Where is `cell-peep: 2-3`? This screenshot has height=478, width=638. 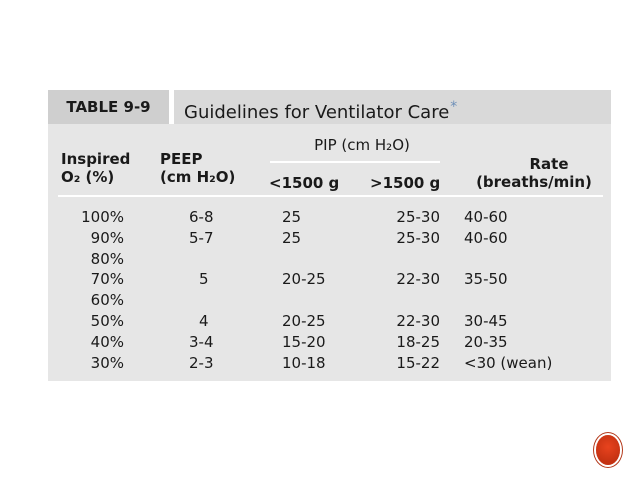
cell-peep: 2-3 is located at coordinates (201, 362).